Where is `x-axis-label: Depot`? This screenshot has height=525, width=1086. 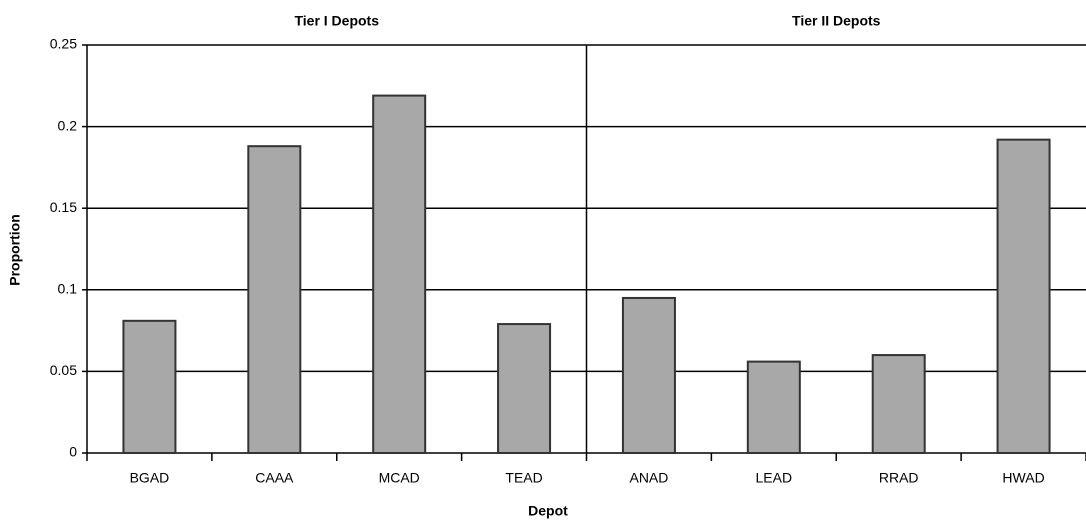
x-axis-label: Depot is located at coordinates (548, 511).